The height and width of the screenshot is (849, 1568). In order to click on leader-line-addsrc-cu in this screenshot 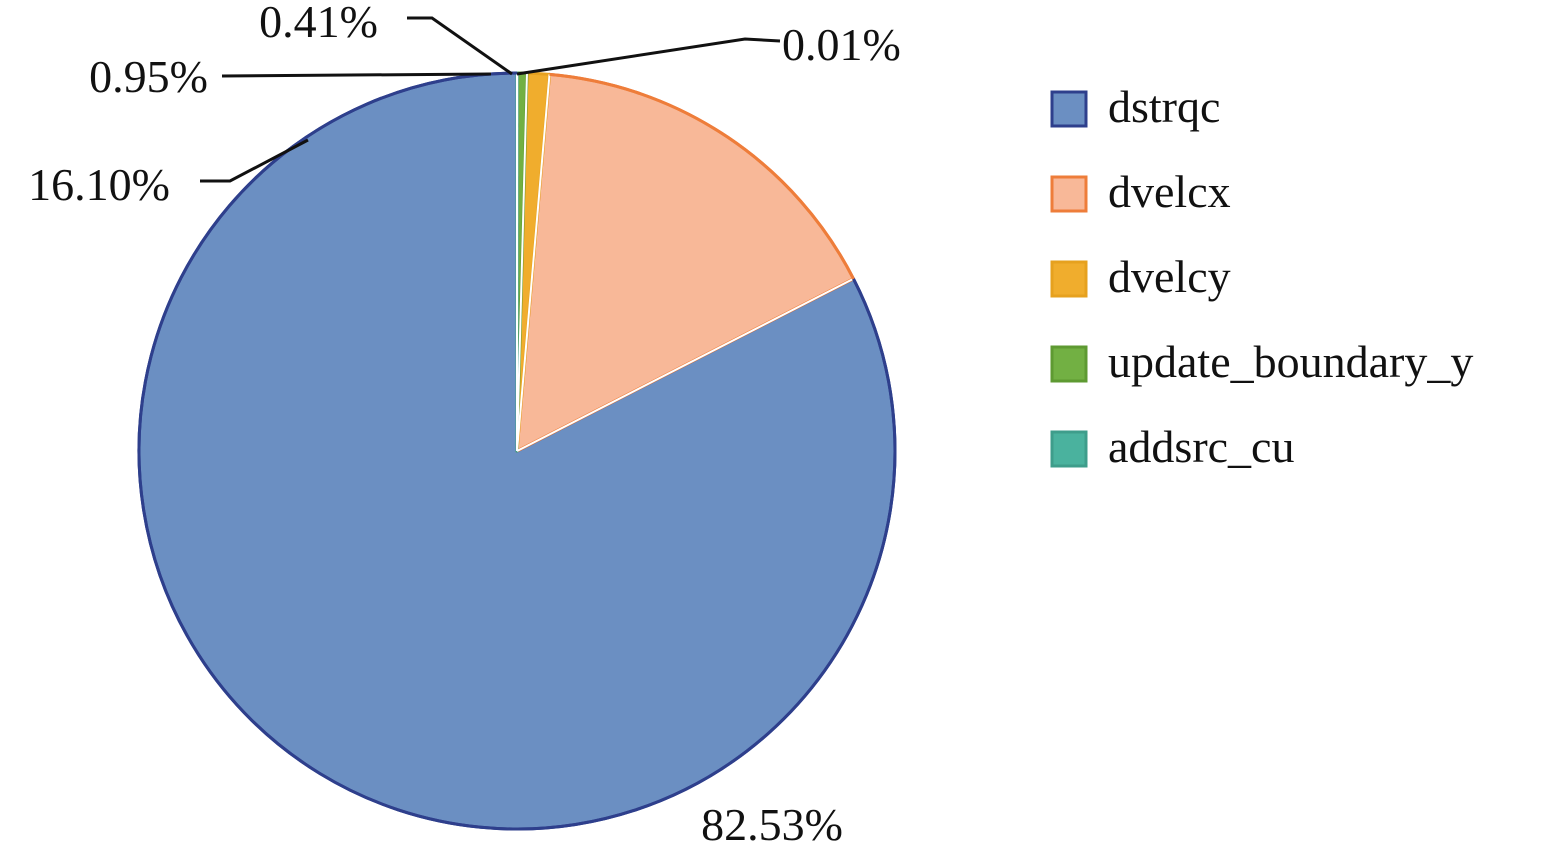, I will do `click(648, 56)`.